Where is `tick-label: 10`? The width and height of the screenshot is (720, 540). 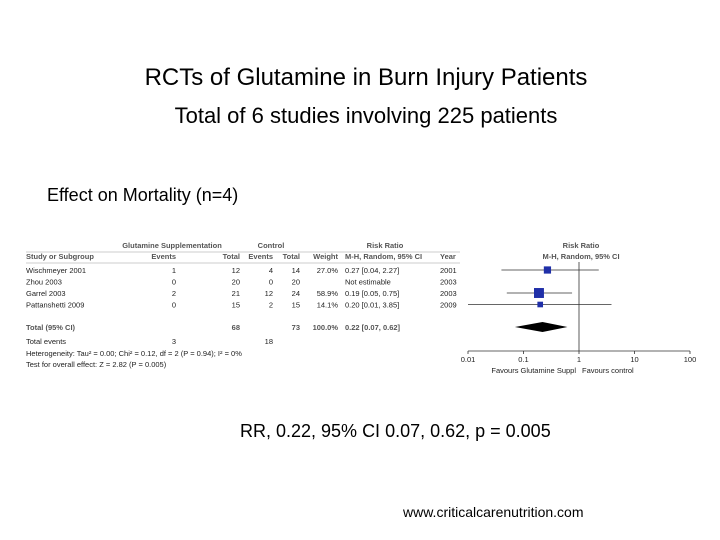
tick-label: 10 is located at coordinates (634, 359).